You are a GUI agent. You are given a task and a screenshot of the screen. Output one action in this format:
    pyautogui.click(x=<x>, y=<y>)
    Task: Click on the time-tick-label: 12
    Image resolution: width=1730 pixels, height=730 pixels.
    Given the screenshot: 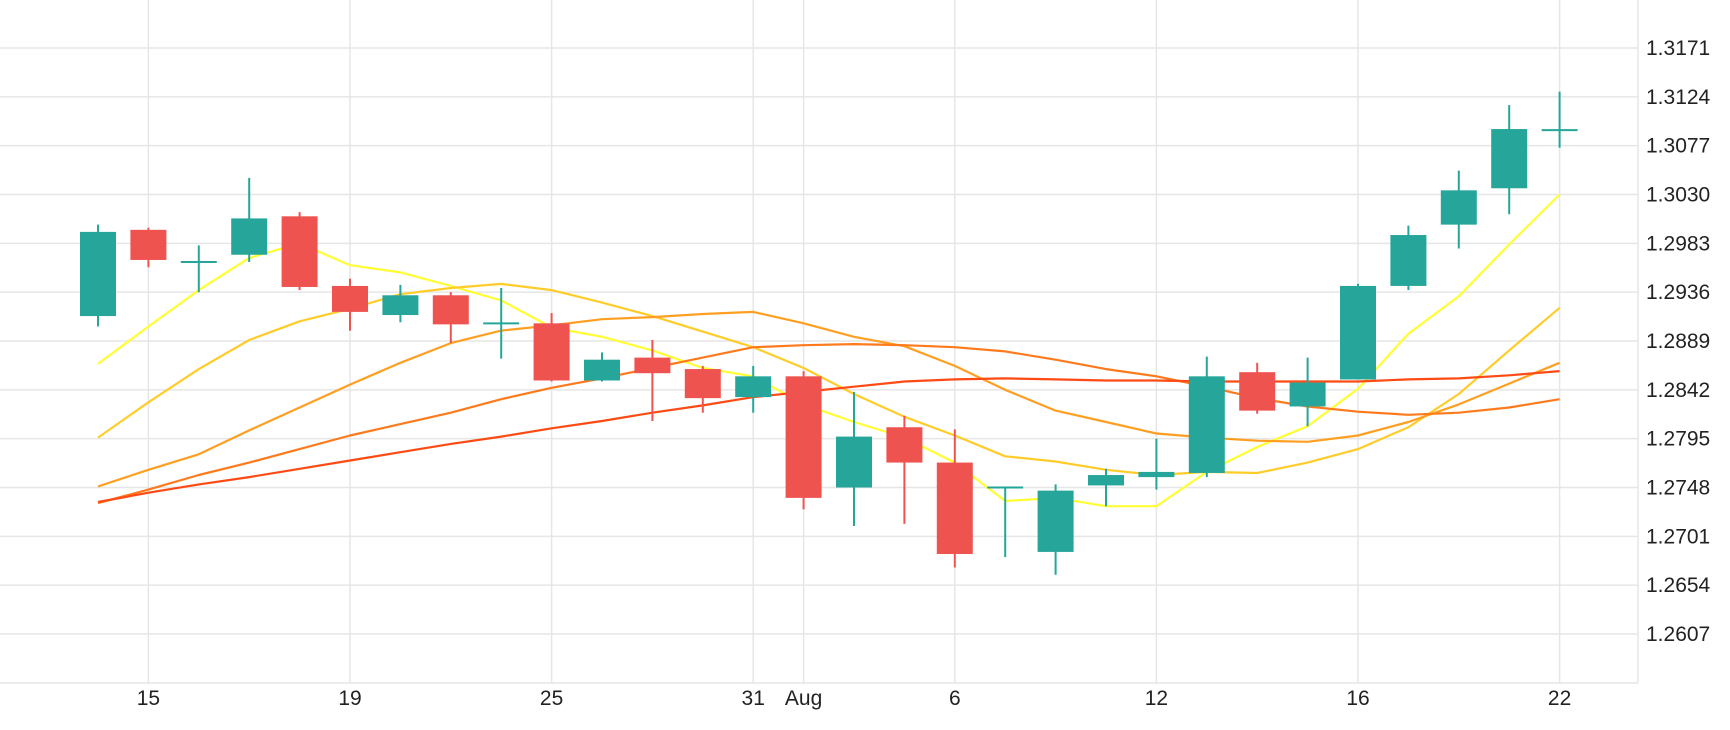 What is the action you would take?
    pyautogui.click(x=1156, y=698)
    